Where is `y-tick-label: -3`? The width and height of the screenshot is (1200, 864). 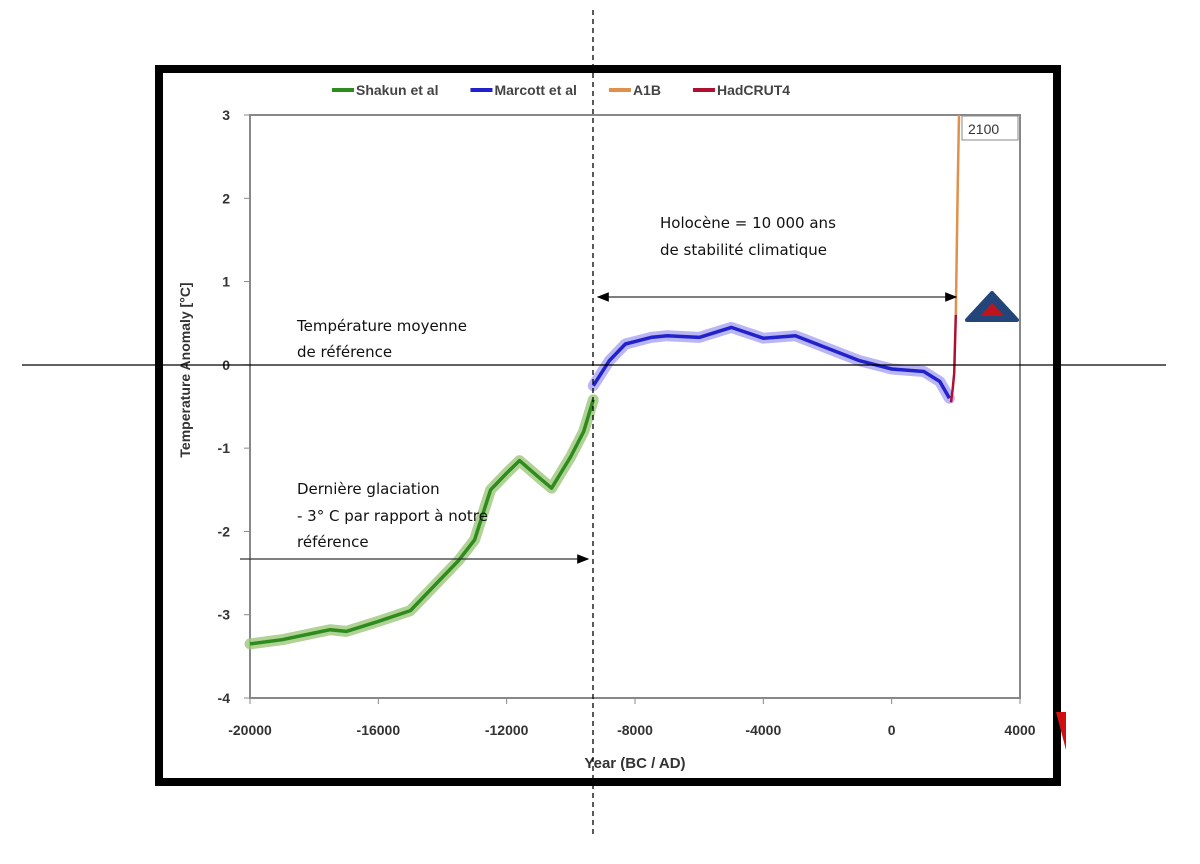
y-tick-label: -3 is located at coordinates (224, 615).